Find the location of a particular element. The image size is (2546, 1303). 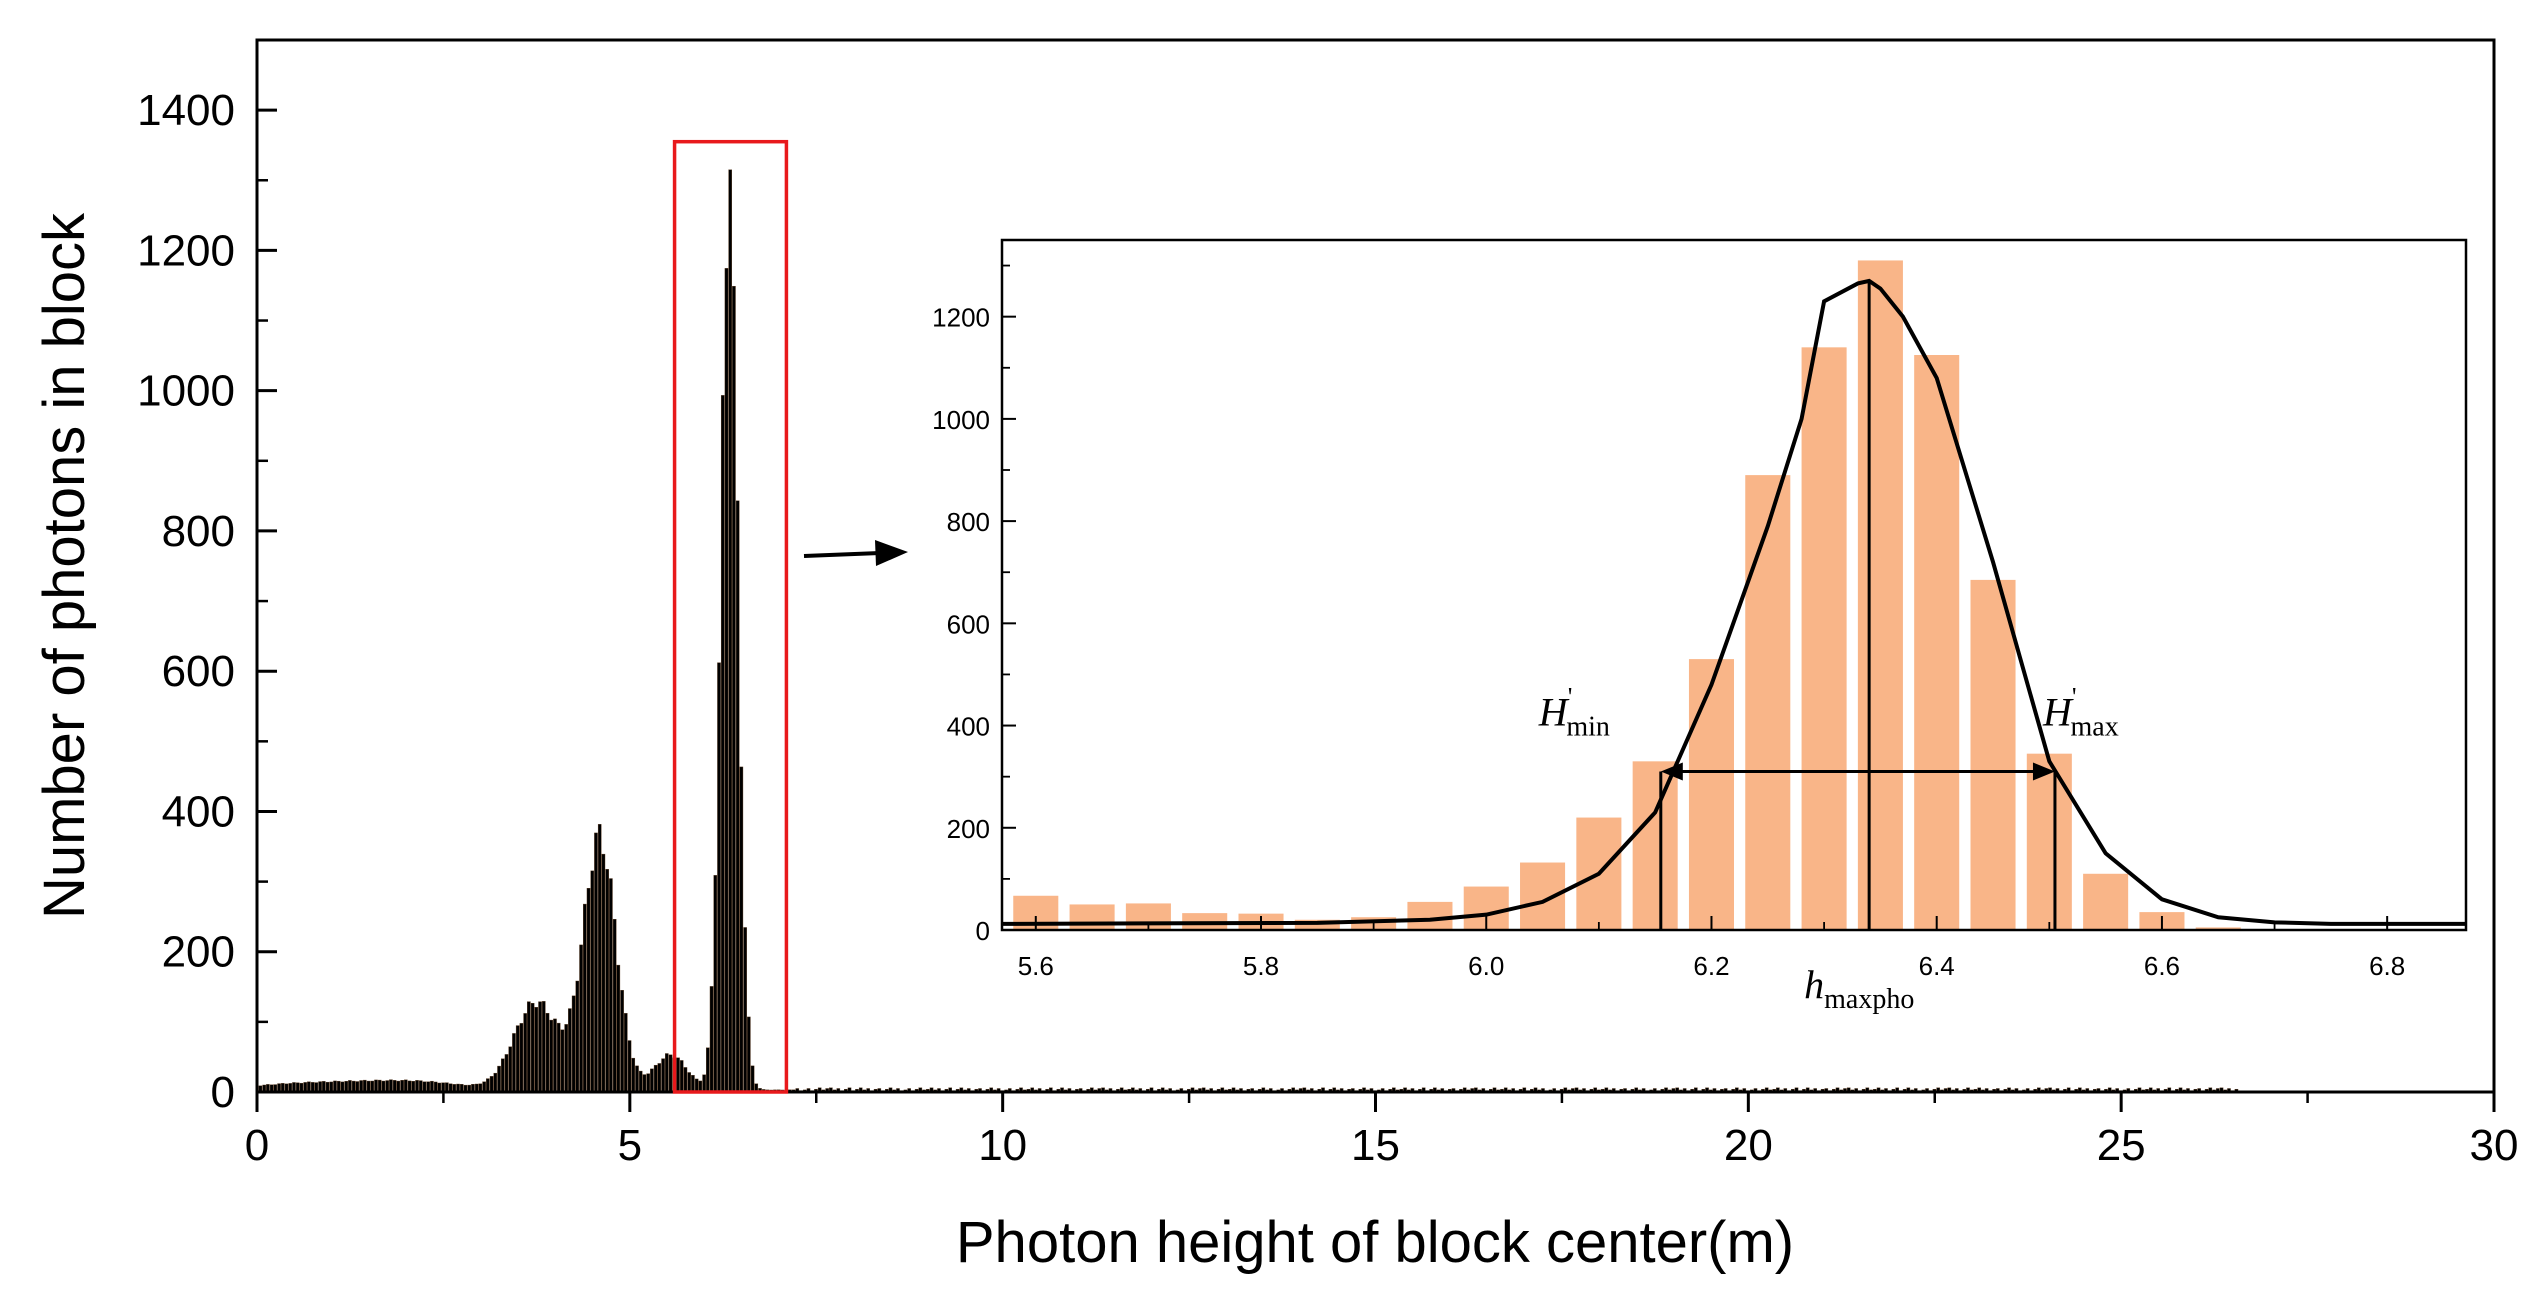

inset-y-tick-label: 600 is located at coordinates (968, 624).